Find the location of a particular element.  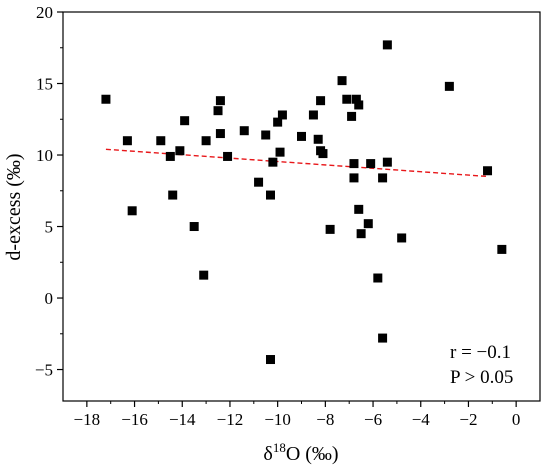

x-axis-title-sup: 18 is located at coordinates (279, 447).